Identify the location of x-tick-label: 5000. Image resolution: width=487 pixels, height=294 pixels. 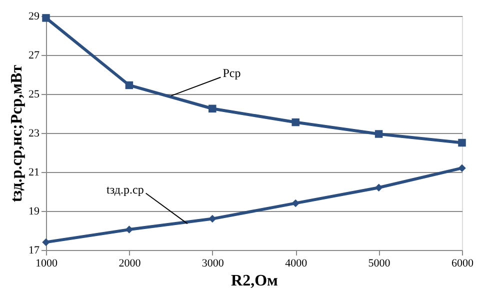
(379, 264).